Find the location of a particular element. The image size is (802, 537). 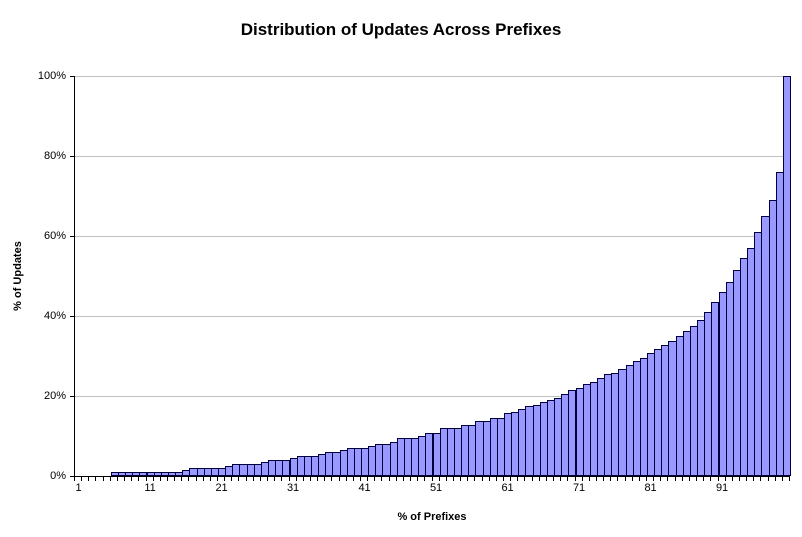

x-axis-label: 41 is located at coordinates (364, 488).